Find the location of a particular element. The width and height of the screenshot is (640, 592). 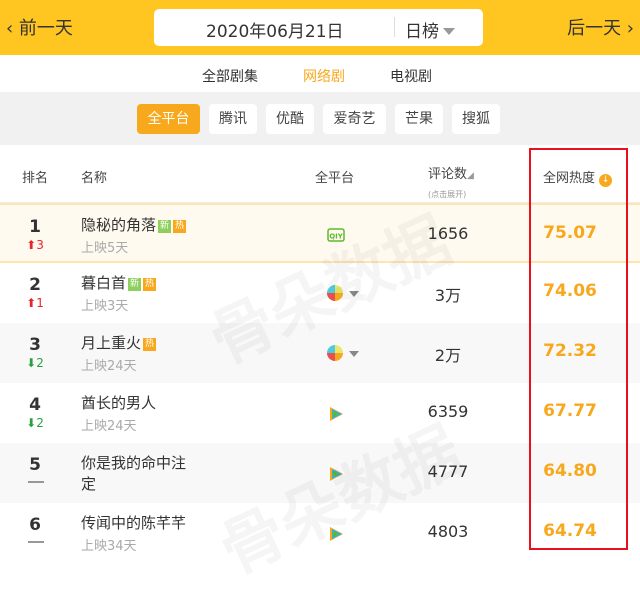

col-rank: 排名 is located at coordinates (35, 178).